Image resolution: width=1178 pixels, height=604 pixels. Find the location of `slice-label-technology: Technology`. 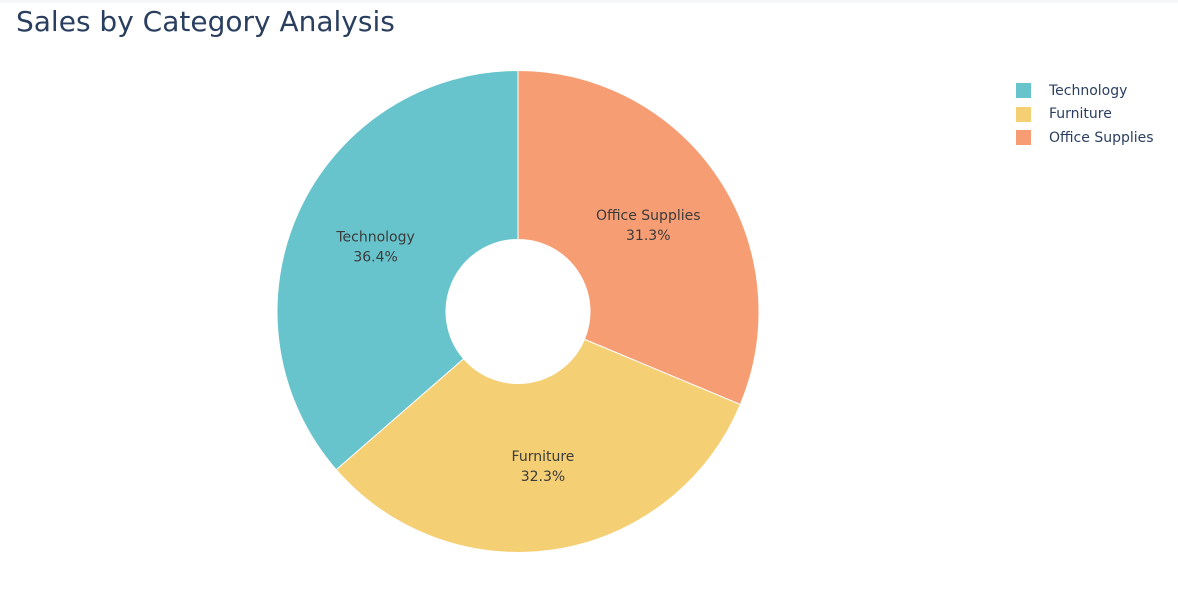

slice-label-technology: Technology is located at coordinates (374, 238).